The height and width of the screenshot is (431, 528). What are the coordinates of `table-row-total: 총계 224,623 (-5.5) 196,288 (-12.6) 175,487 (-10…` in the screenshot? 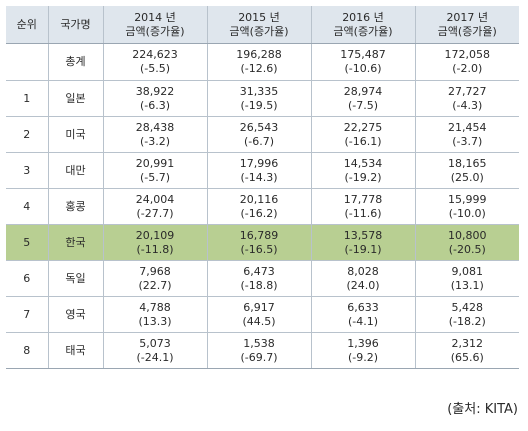 It's located at (262, 62).